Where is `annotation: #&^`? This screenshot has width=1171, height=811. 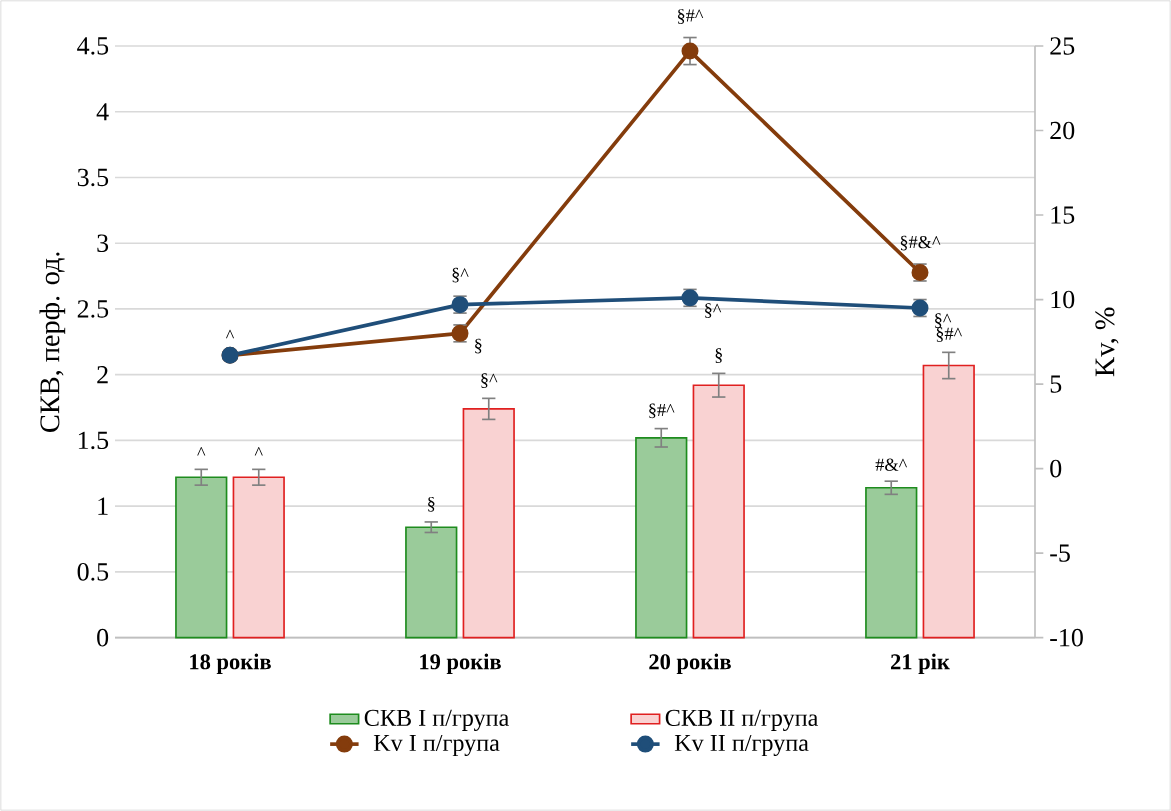 annotation: #&^ is located at coordinates (891, 464).